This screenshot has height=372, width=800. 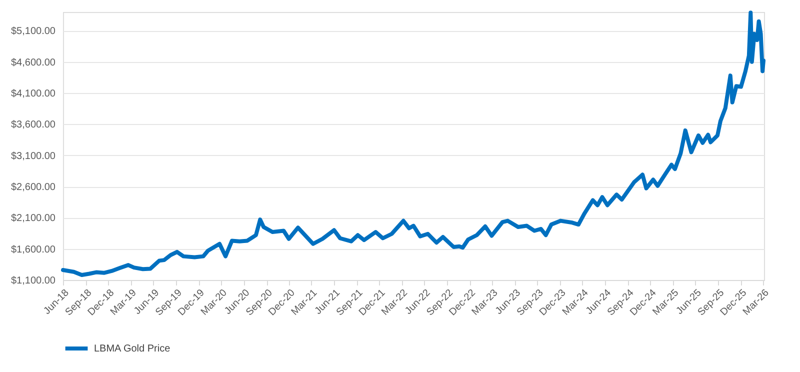 I want to click on y-tick-label: $3,600.00, so click(x=33, y=125).